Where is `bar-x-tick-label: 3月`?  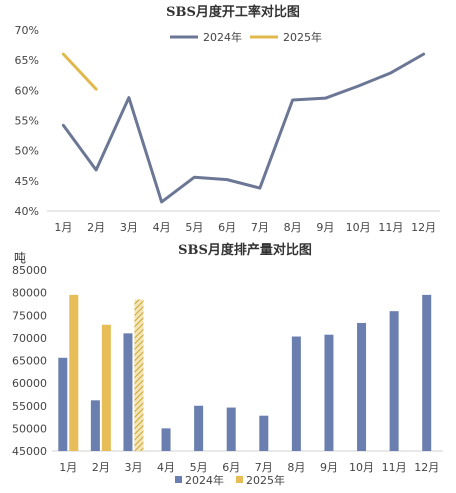
bar-x-tick-label: 3月 is located at coordinates (133, 467).